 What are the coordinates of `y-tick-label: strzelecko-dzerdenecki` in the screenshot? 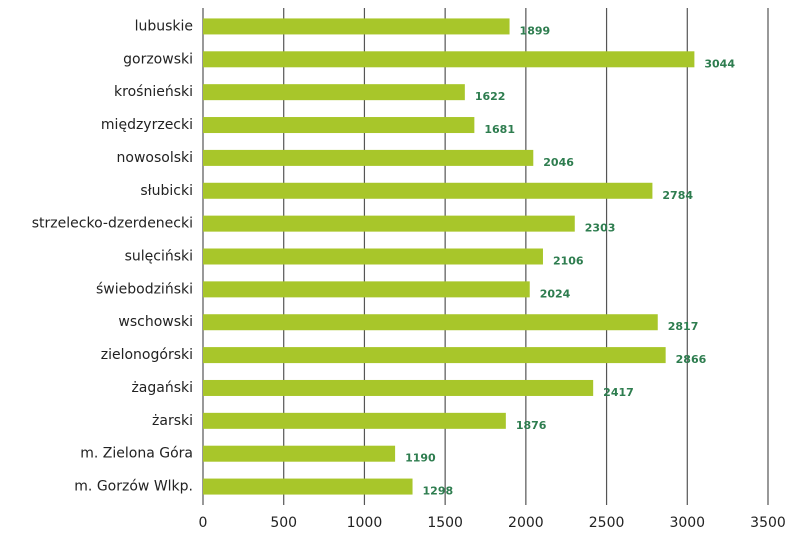 It's located at (112, 224).